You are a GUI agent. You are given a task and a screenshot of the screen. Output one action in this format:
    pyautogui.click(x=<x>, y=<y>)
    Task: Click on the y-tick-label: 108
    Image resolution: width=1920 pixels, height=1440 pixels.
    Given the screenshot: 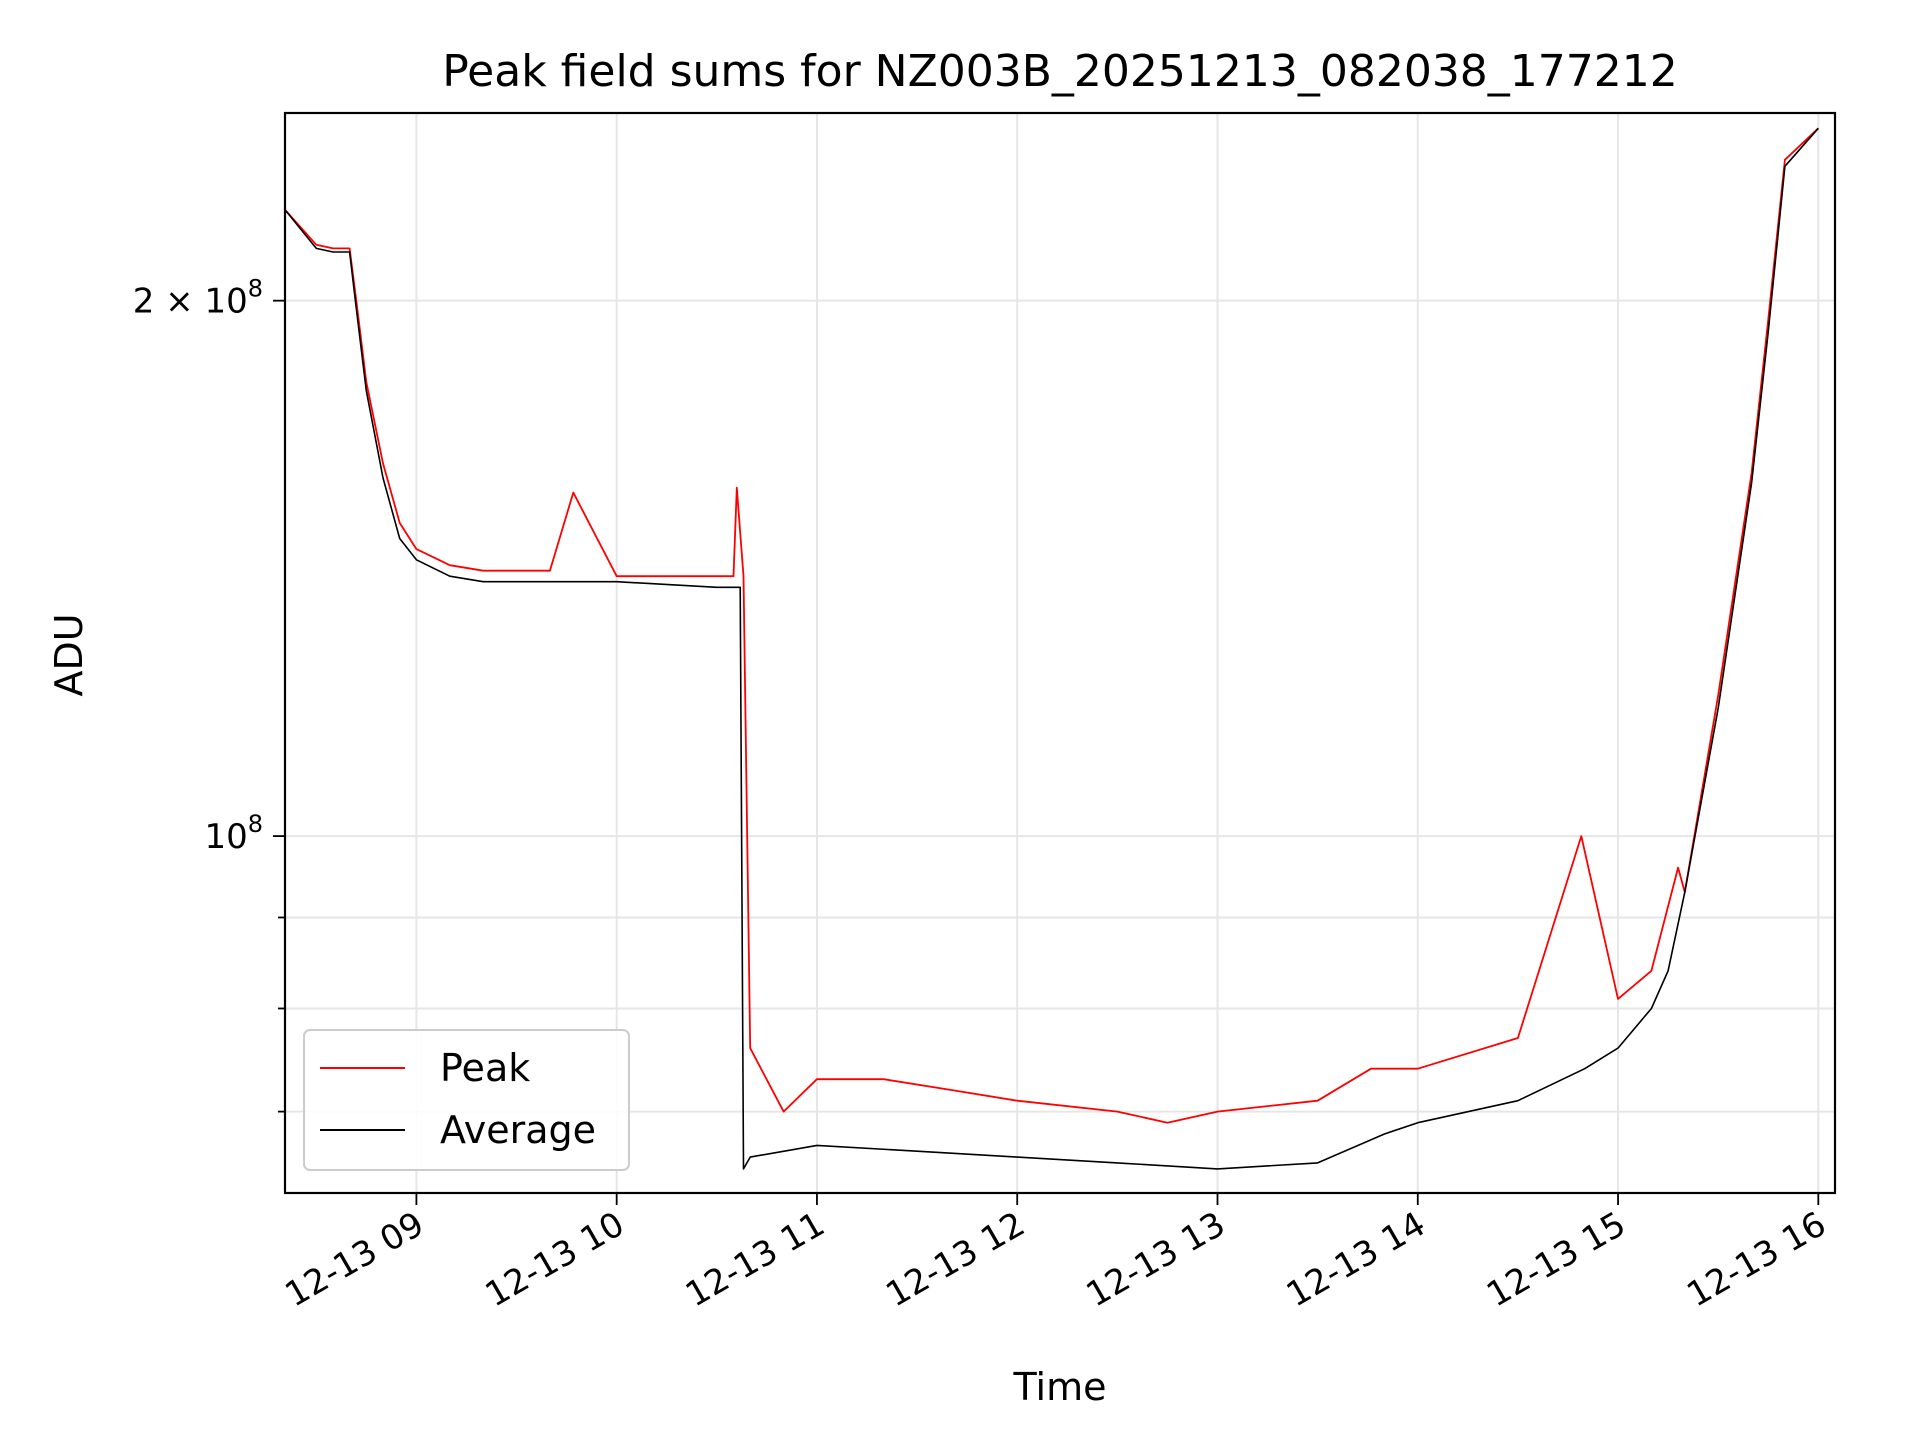 What is the action you would take?
    pyautogui.click(x=233, y=833)
    